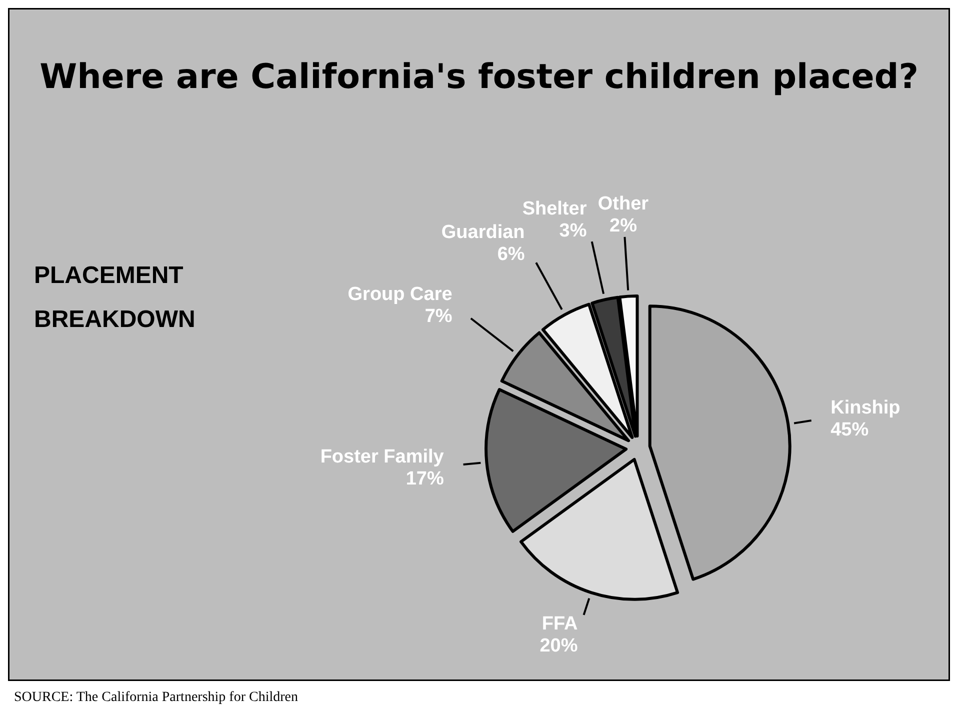  I want to click on data-label: 45%, so click(849, 429).